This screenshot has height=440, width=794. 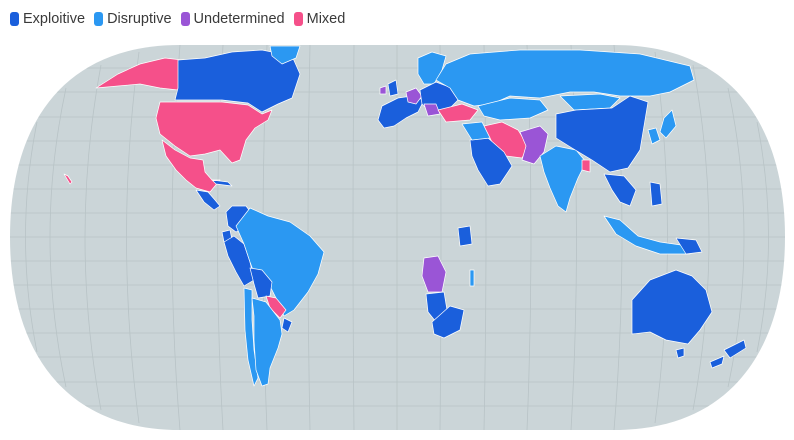 What do you see at coordinates (267, 342) in the screenshot?
I see `country-argentina` at bounding box center [267, 342].